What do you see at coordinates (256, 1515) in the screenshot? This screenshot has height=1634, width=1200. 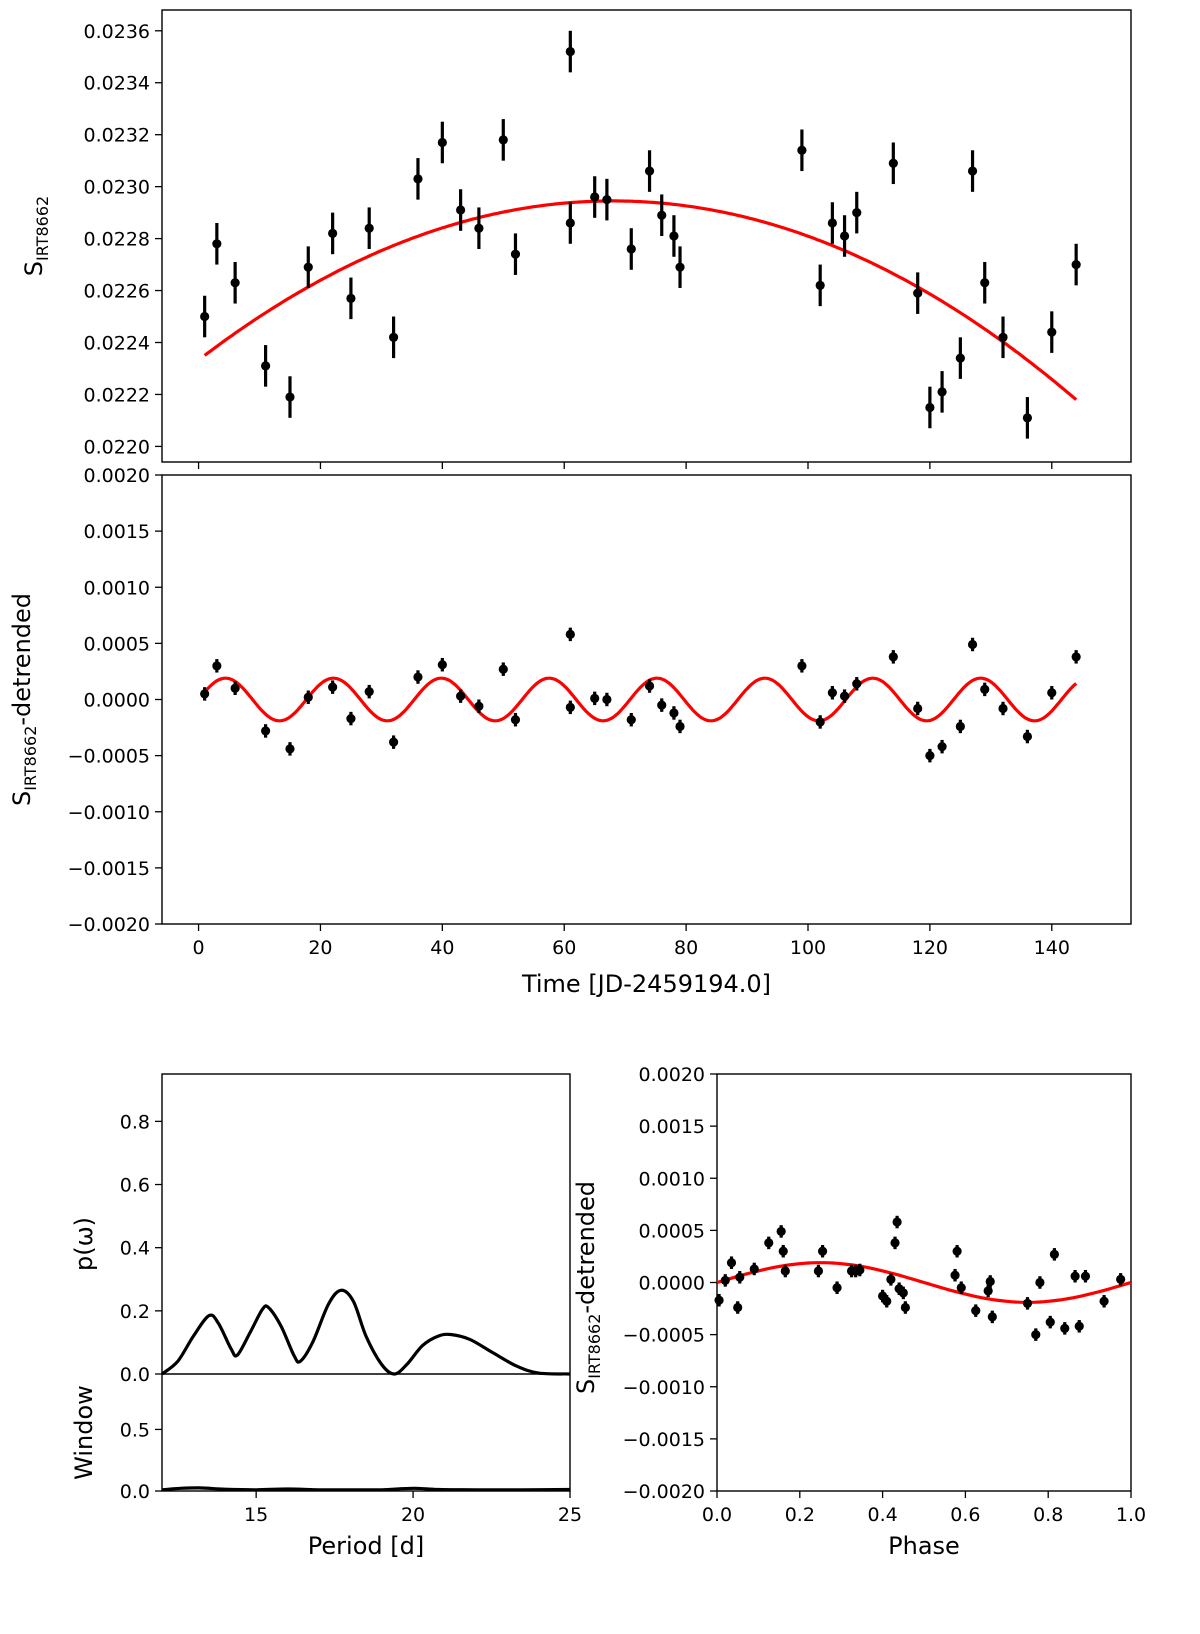 I see `periodogram-xtick-label: 15` at bounding box center [256, 1515].